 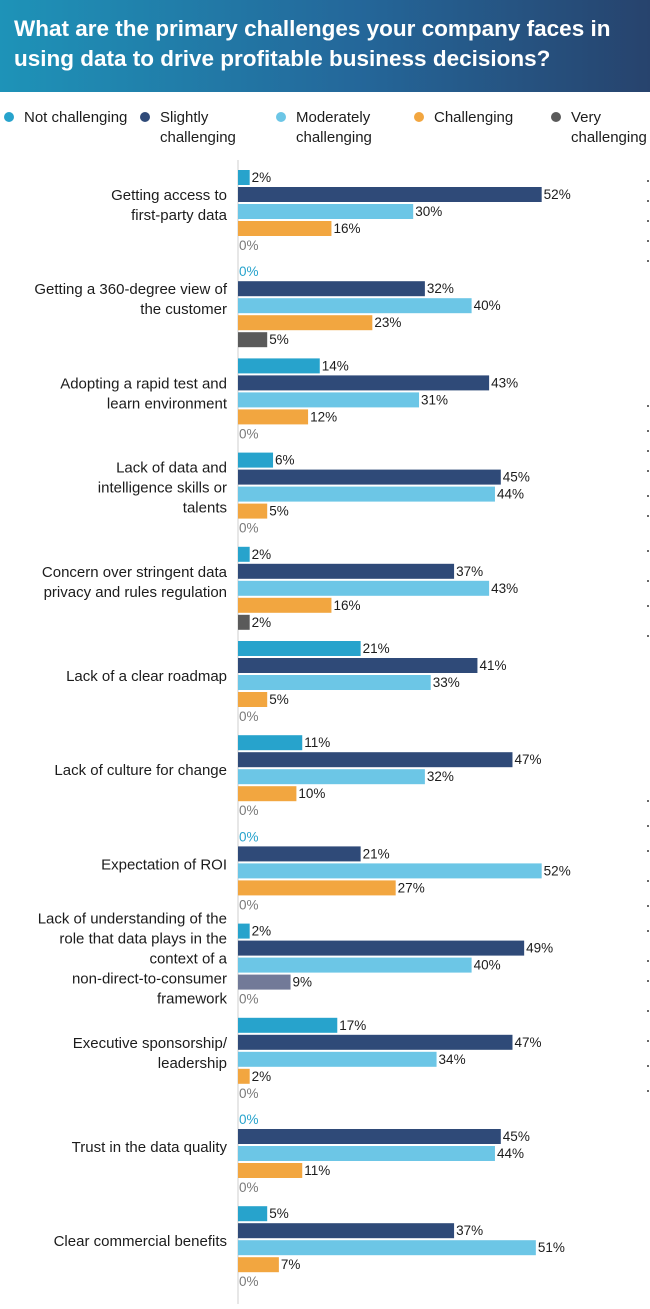 I want to click on legend-label: Slightly challenging, so click(x=198, y=127).